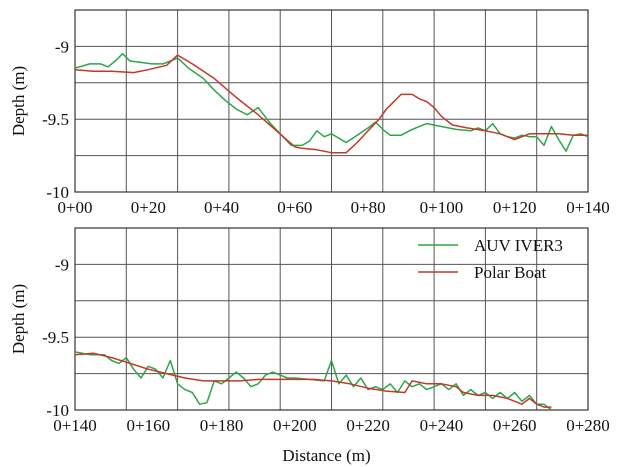 The height and width of the screenshot is (467, 625). What do you see at coordinates (326, 455) in the screenshot?
I see `bottom-x-axis-label: Distance (m)` at bounding box center [326, 455].